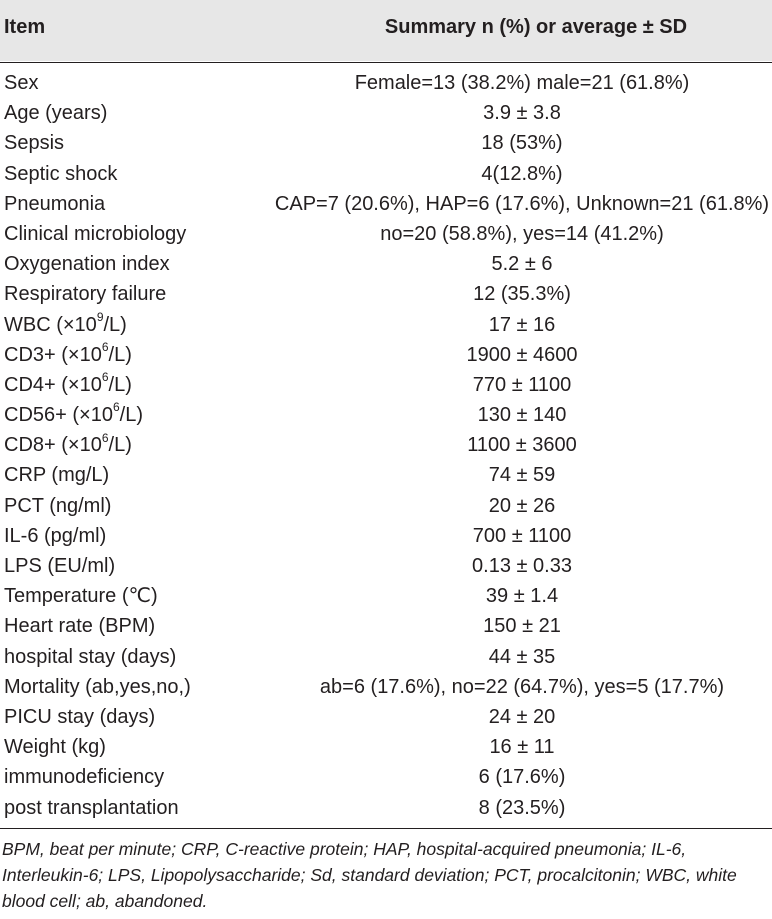 The image size is (772, 919). Describe the element at coordinates (386, 777) in the screenshot. I see `table-row: immunodeficiency 6 (17.6%)` at that location.